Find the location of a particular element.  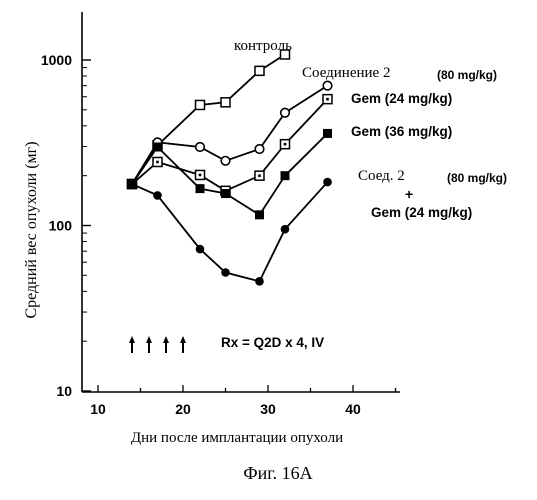

series-label-gem36: Gem (36 mg/kg) is located at coordinates (401, 131).